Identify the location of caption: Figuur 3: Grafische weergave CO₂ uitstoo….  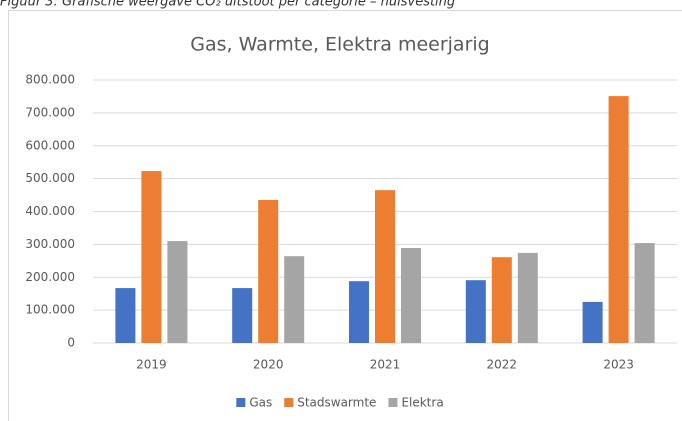
(227, 5).